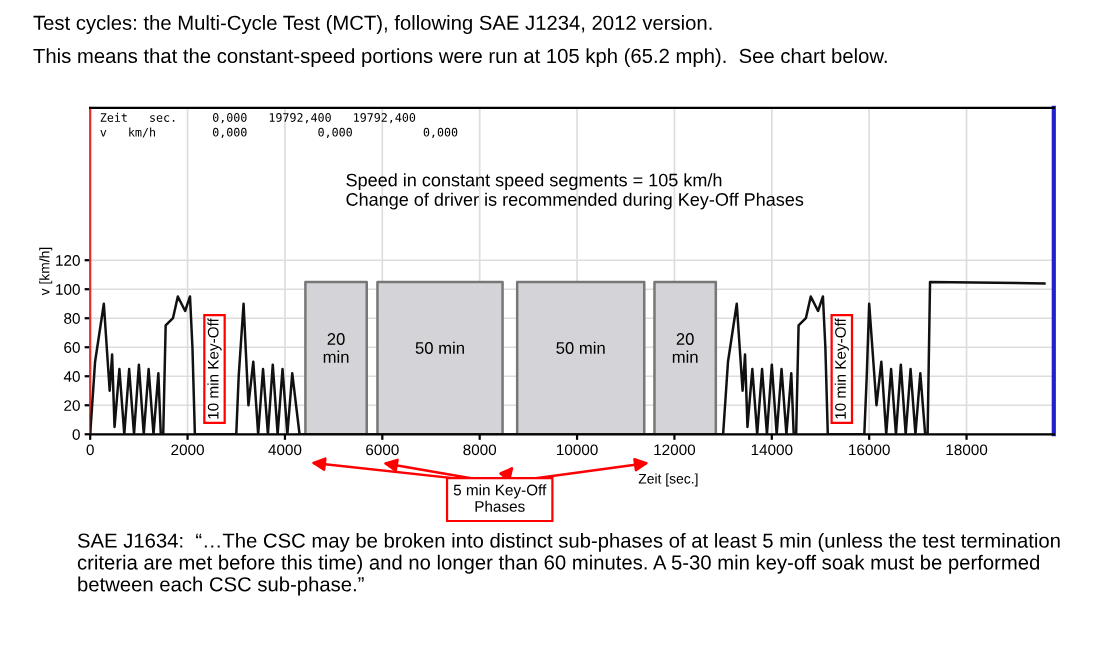 Image resolution: width=1100 pixels, height=662 pixels. What do you see at coordinates (568, 564) in the screenshot?
I see `text: SAE J1634: “…The CSC may be broken into distinct sub-phases of at least 5 min (unless the test termination criteria are met before this time) and no longer than 60 minutes. A 5-30 min key-off soak must be performed between each CSC sub-phase.”` at bounding box center [568, 564].